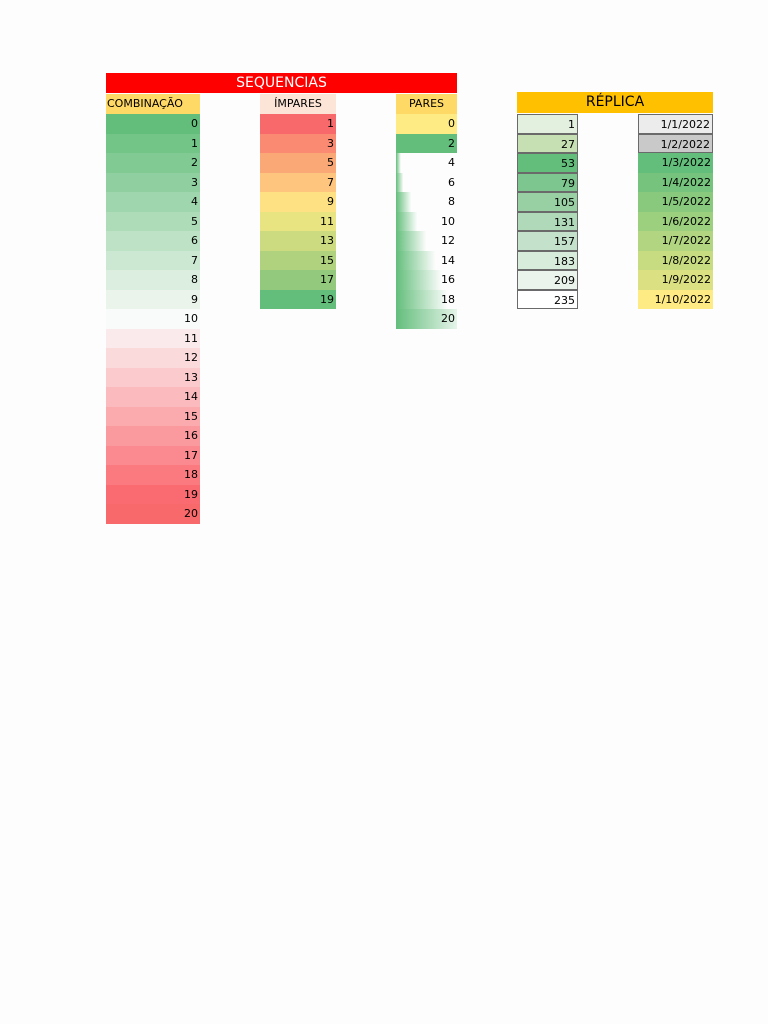 The width and height of the screenshot is (768, 1024). What do you see at coordinates (153, 241) in the screenshot?
I see `combinacao-cell: 6` at bounding box center [153, 241].